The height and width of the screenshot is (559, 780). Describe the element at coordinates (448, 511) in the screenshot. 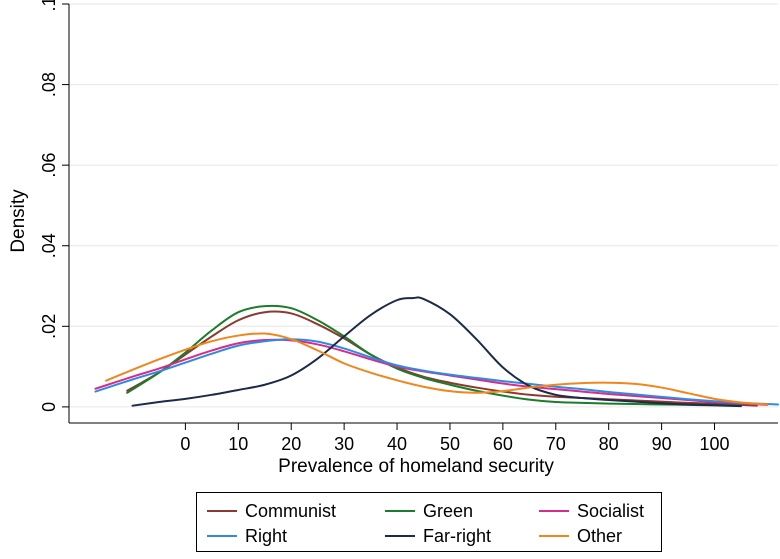

I see `legend-label-green: Green` at that location.